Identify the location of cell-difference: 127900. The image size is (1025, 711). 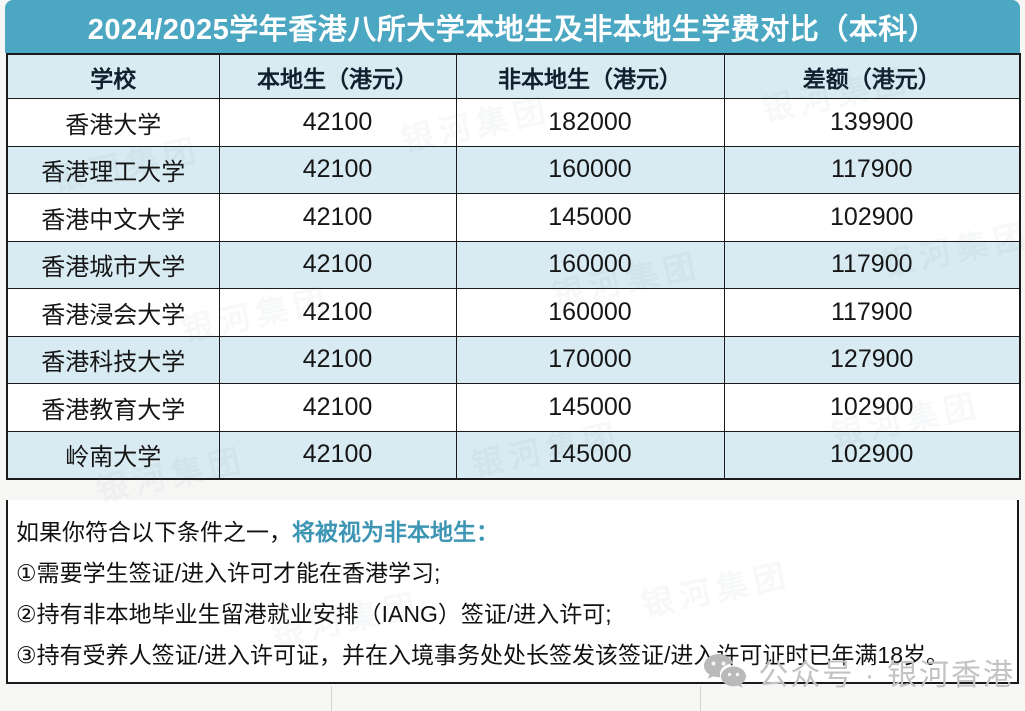
(872, 359).